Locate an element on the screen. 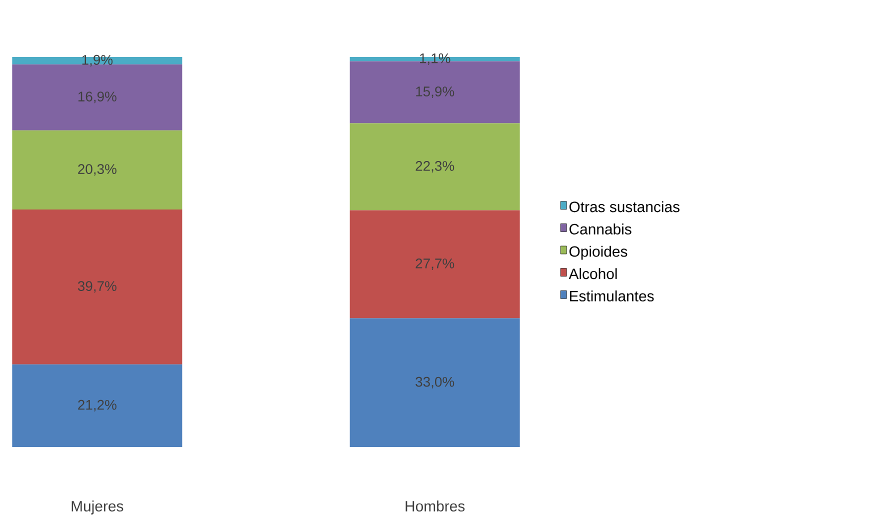 This screenshot has width=871, height=526. data-label: 16,9% is located at coordinates (97, 98).